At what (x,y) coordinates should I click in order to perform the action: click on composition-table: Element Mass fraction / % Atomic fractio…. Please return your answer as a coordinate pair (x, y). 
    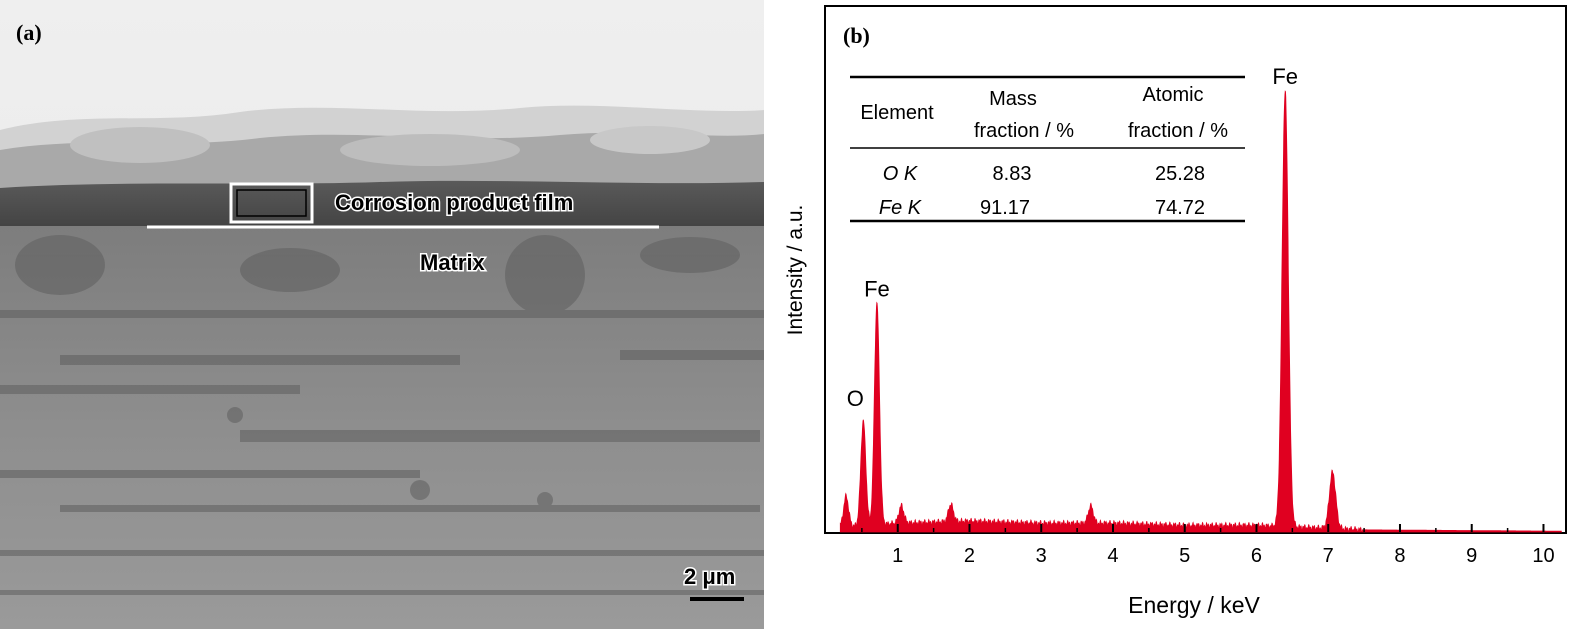
    Looking at the image, I should click on (1047, 149).